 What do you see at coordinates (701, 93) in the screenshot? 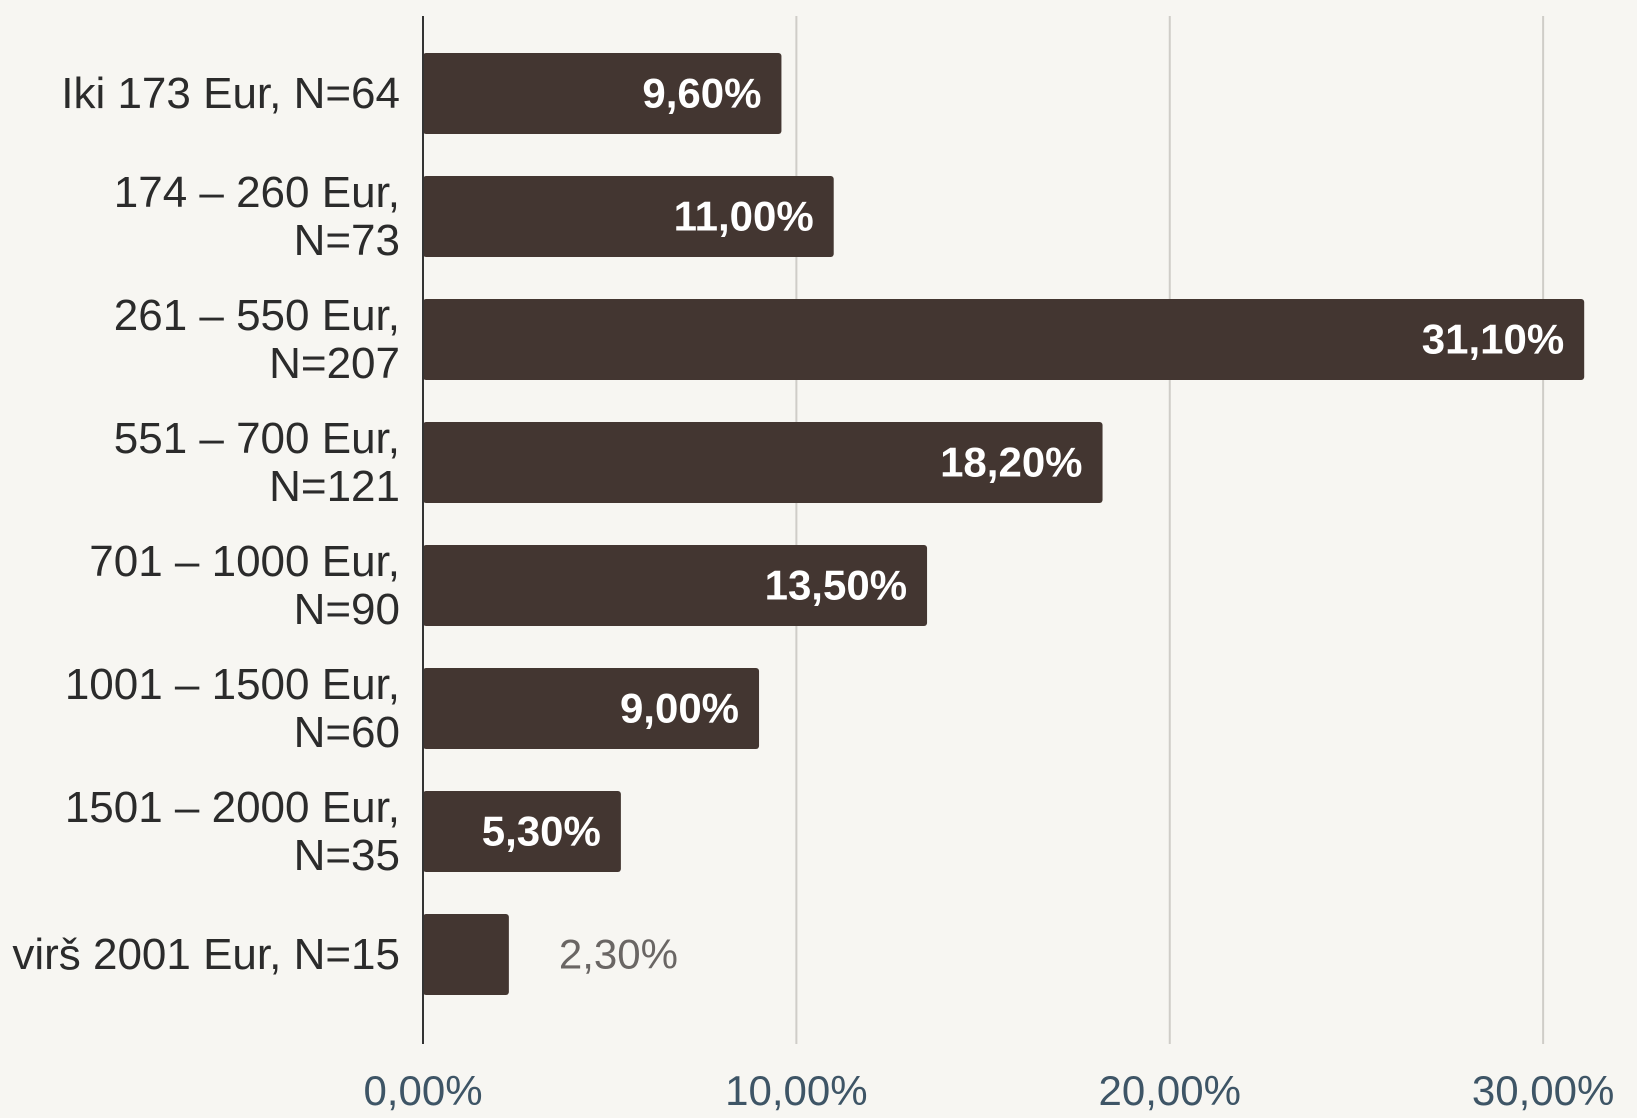
I see `data-label: 9,60%` at bounding box center [701, 93].